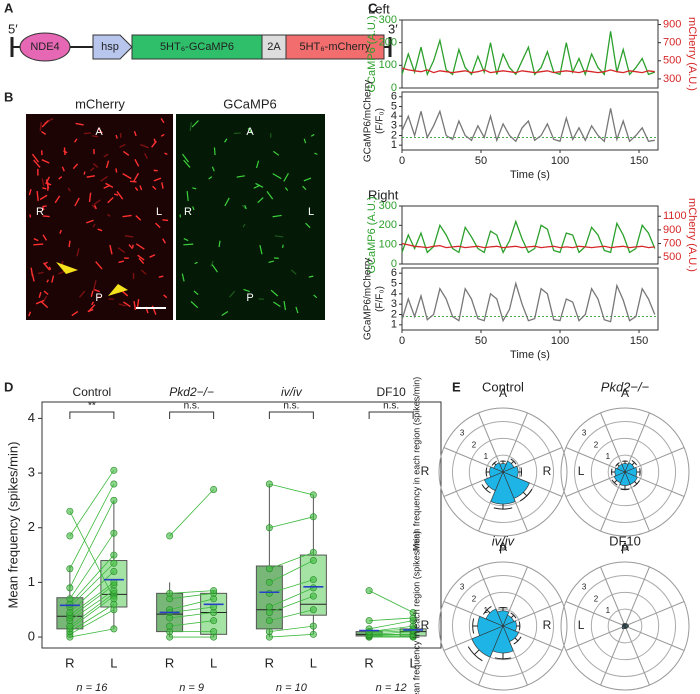 This screenshot has width=700, height=694. I want to click on y2-tick-label: 700, so click(672, 43).